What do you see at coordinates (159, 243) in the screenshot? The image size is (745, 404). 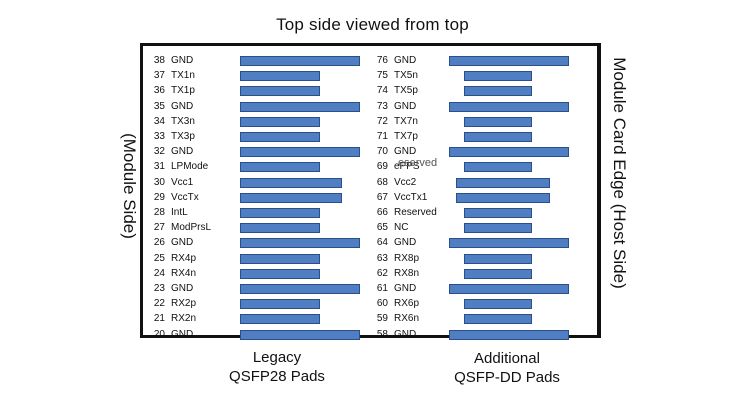 I see `pin-number: 26` at bounding box center [159, 243].